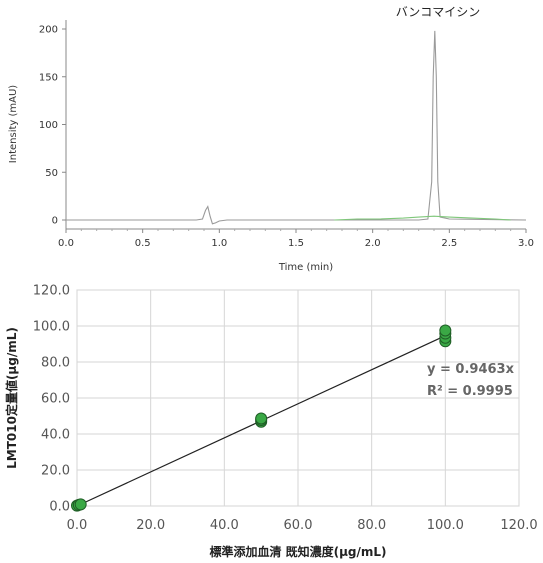 The width and height of the screenshot is (543, 563). I want to click on c1-x-axis-label: Time (min), so click(305, 267).